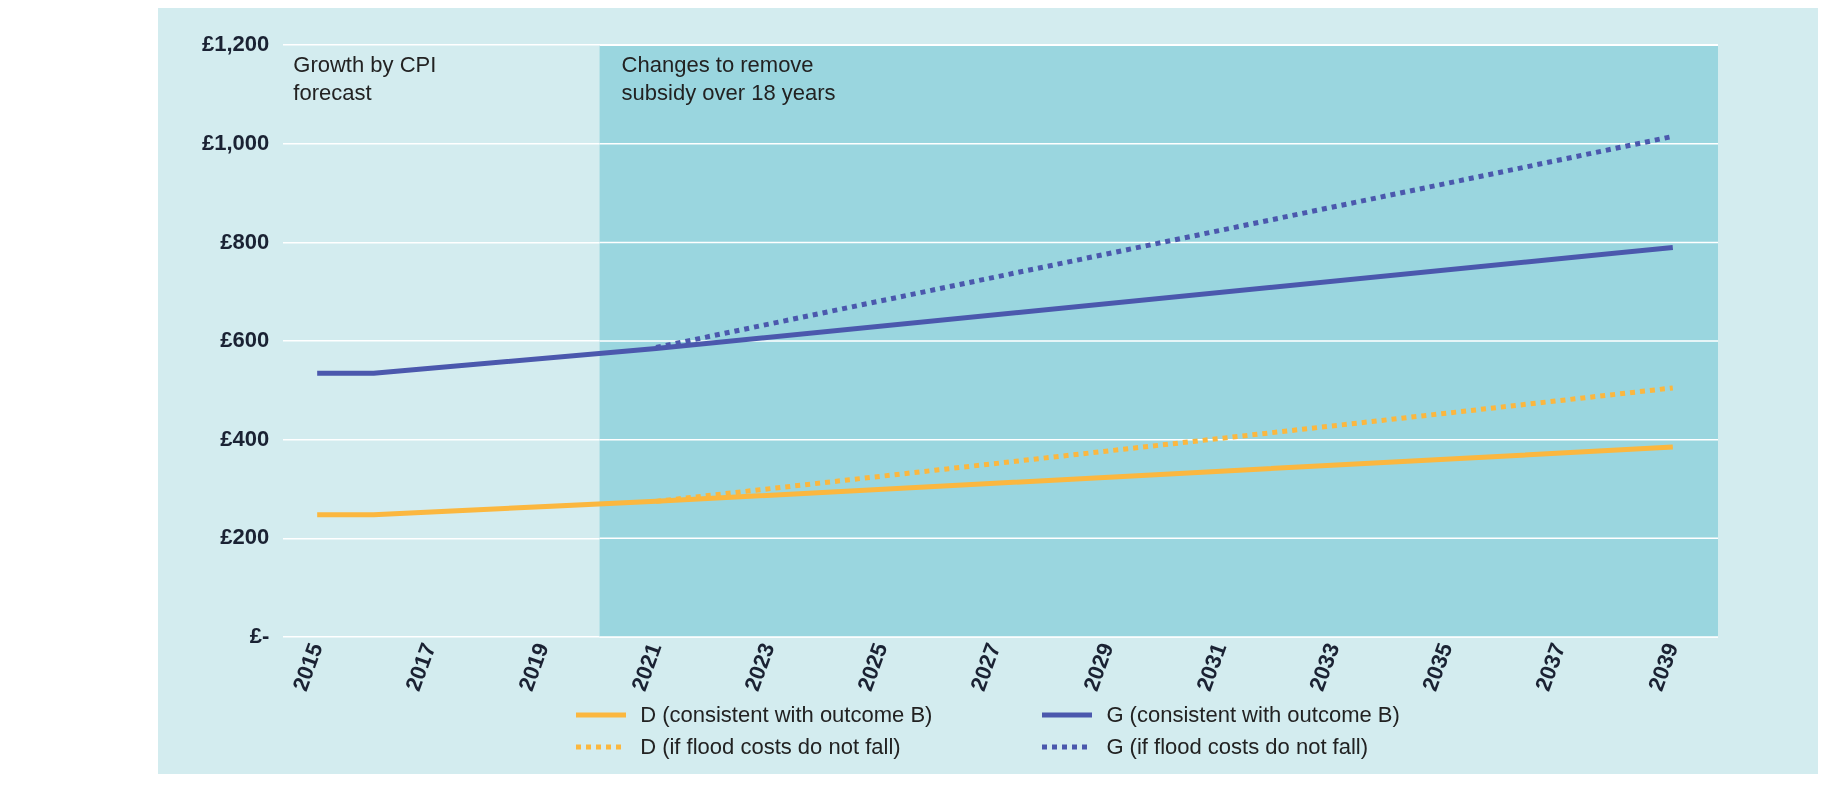 The image size is (1825, 808). I want to click on band-label: Changes to remove subsidy over 18 years, so click(728, 79).